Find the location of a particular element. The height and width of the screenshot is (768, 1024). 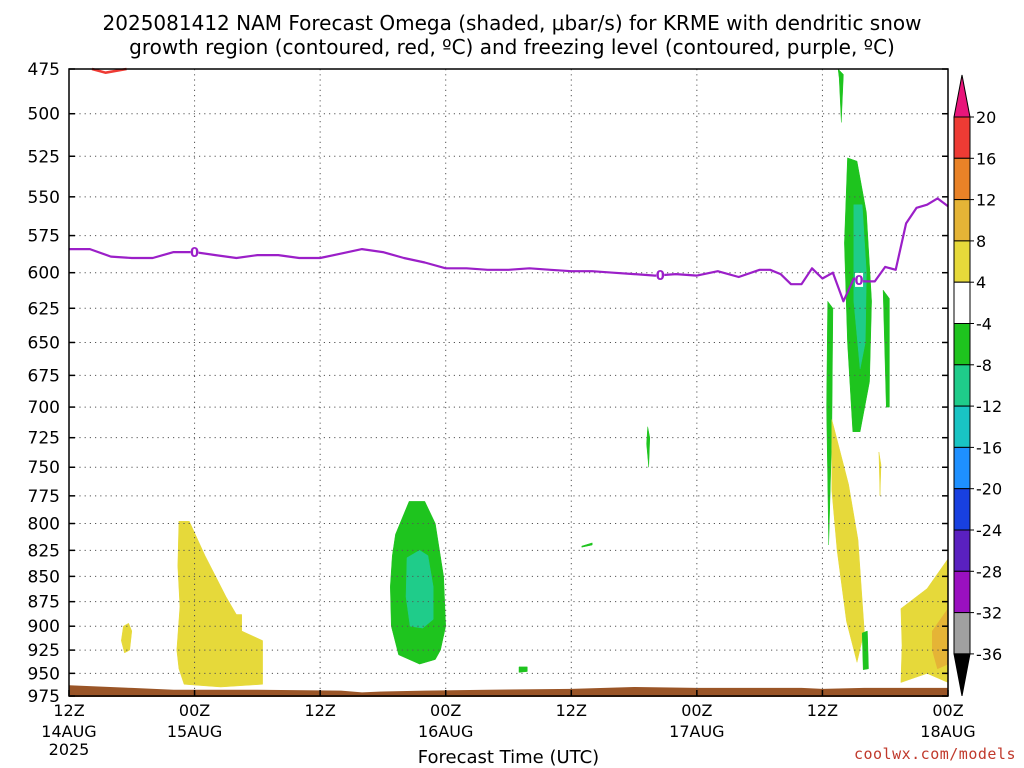

y-tick-label: 625 is located at coordinates (44, 309).